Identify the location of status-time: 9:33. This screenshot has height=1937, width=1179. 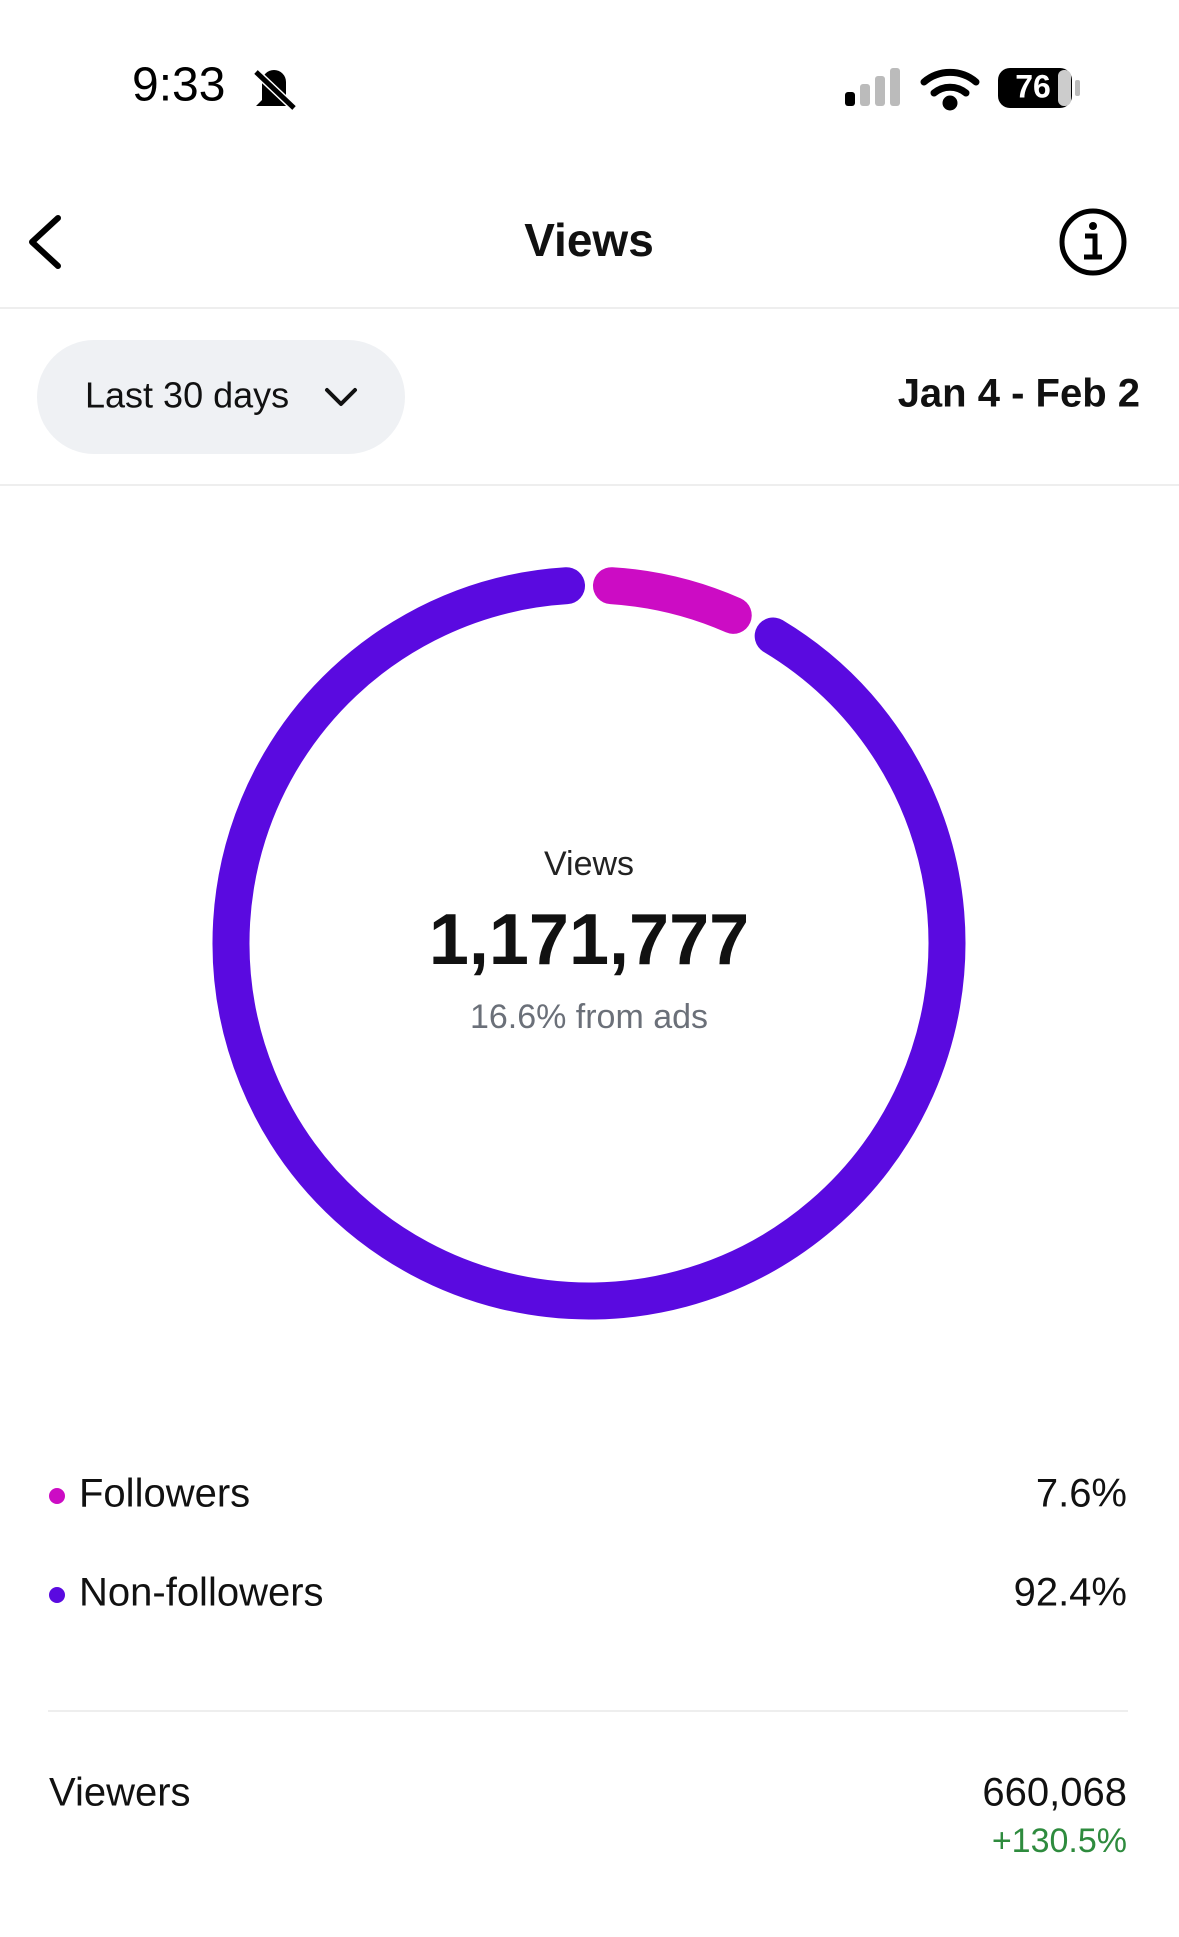
(178, 85).